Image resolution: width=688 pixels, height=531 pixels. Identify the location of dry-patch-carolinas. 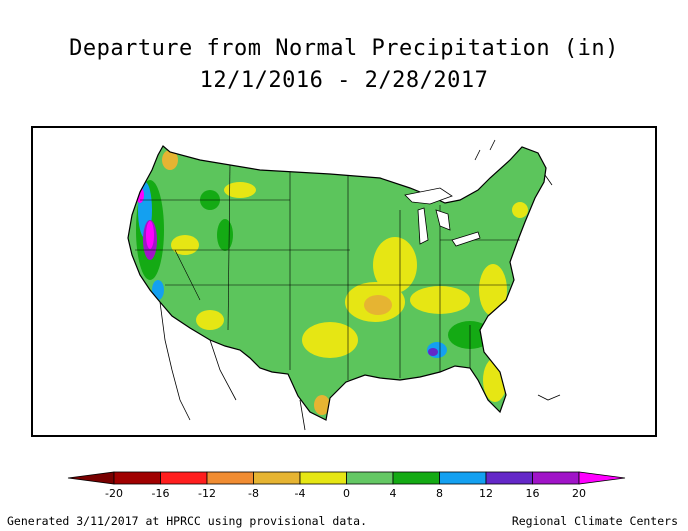
(493, 290).